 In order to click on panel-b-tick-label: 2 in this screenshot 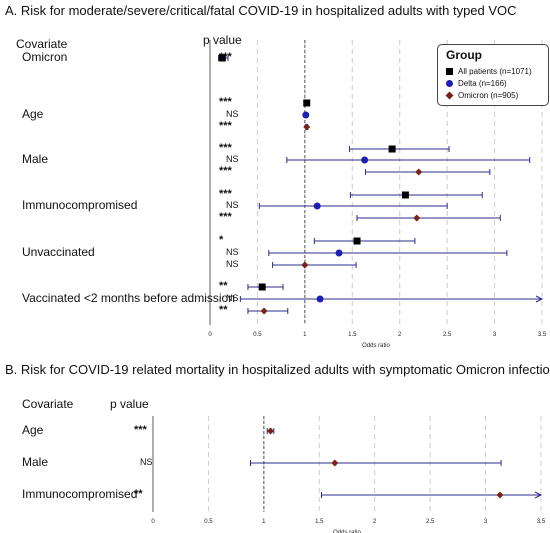, I will do `click(375, 522)`.